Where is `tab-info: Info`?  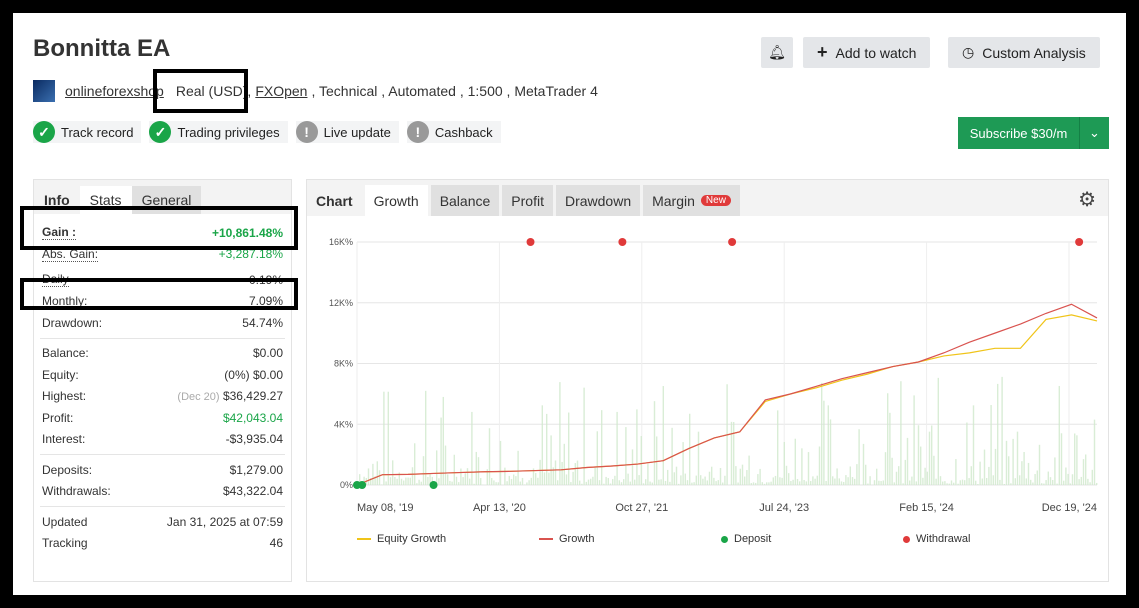 tab-info: Info is located at coordinates (57, 200).